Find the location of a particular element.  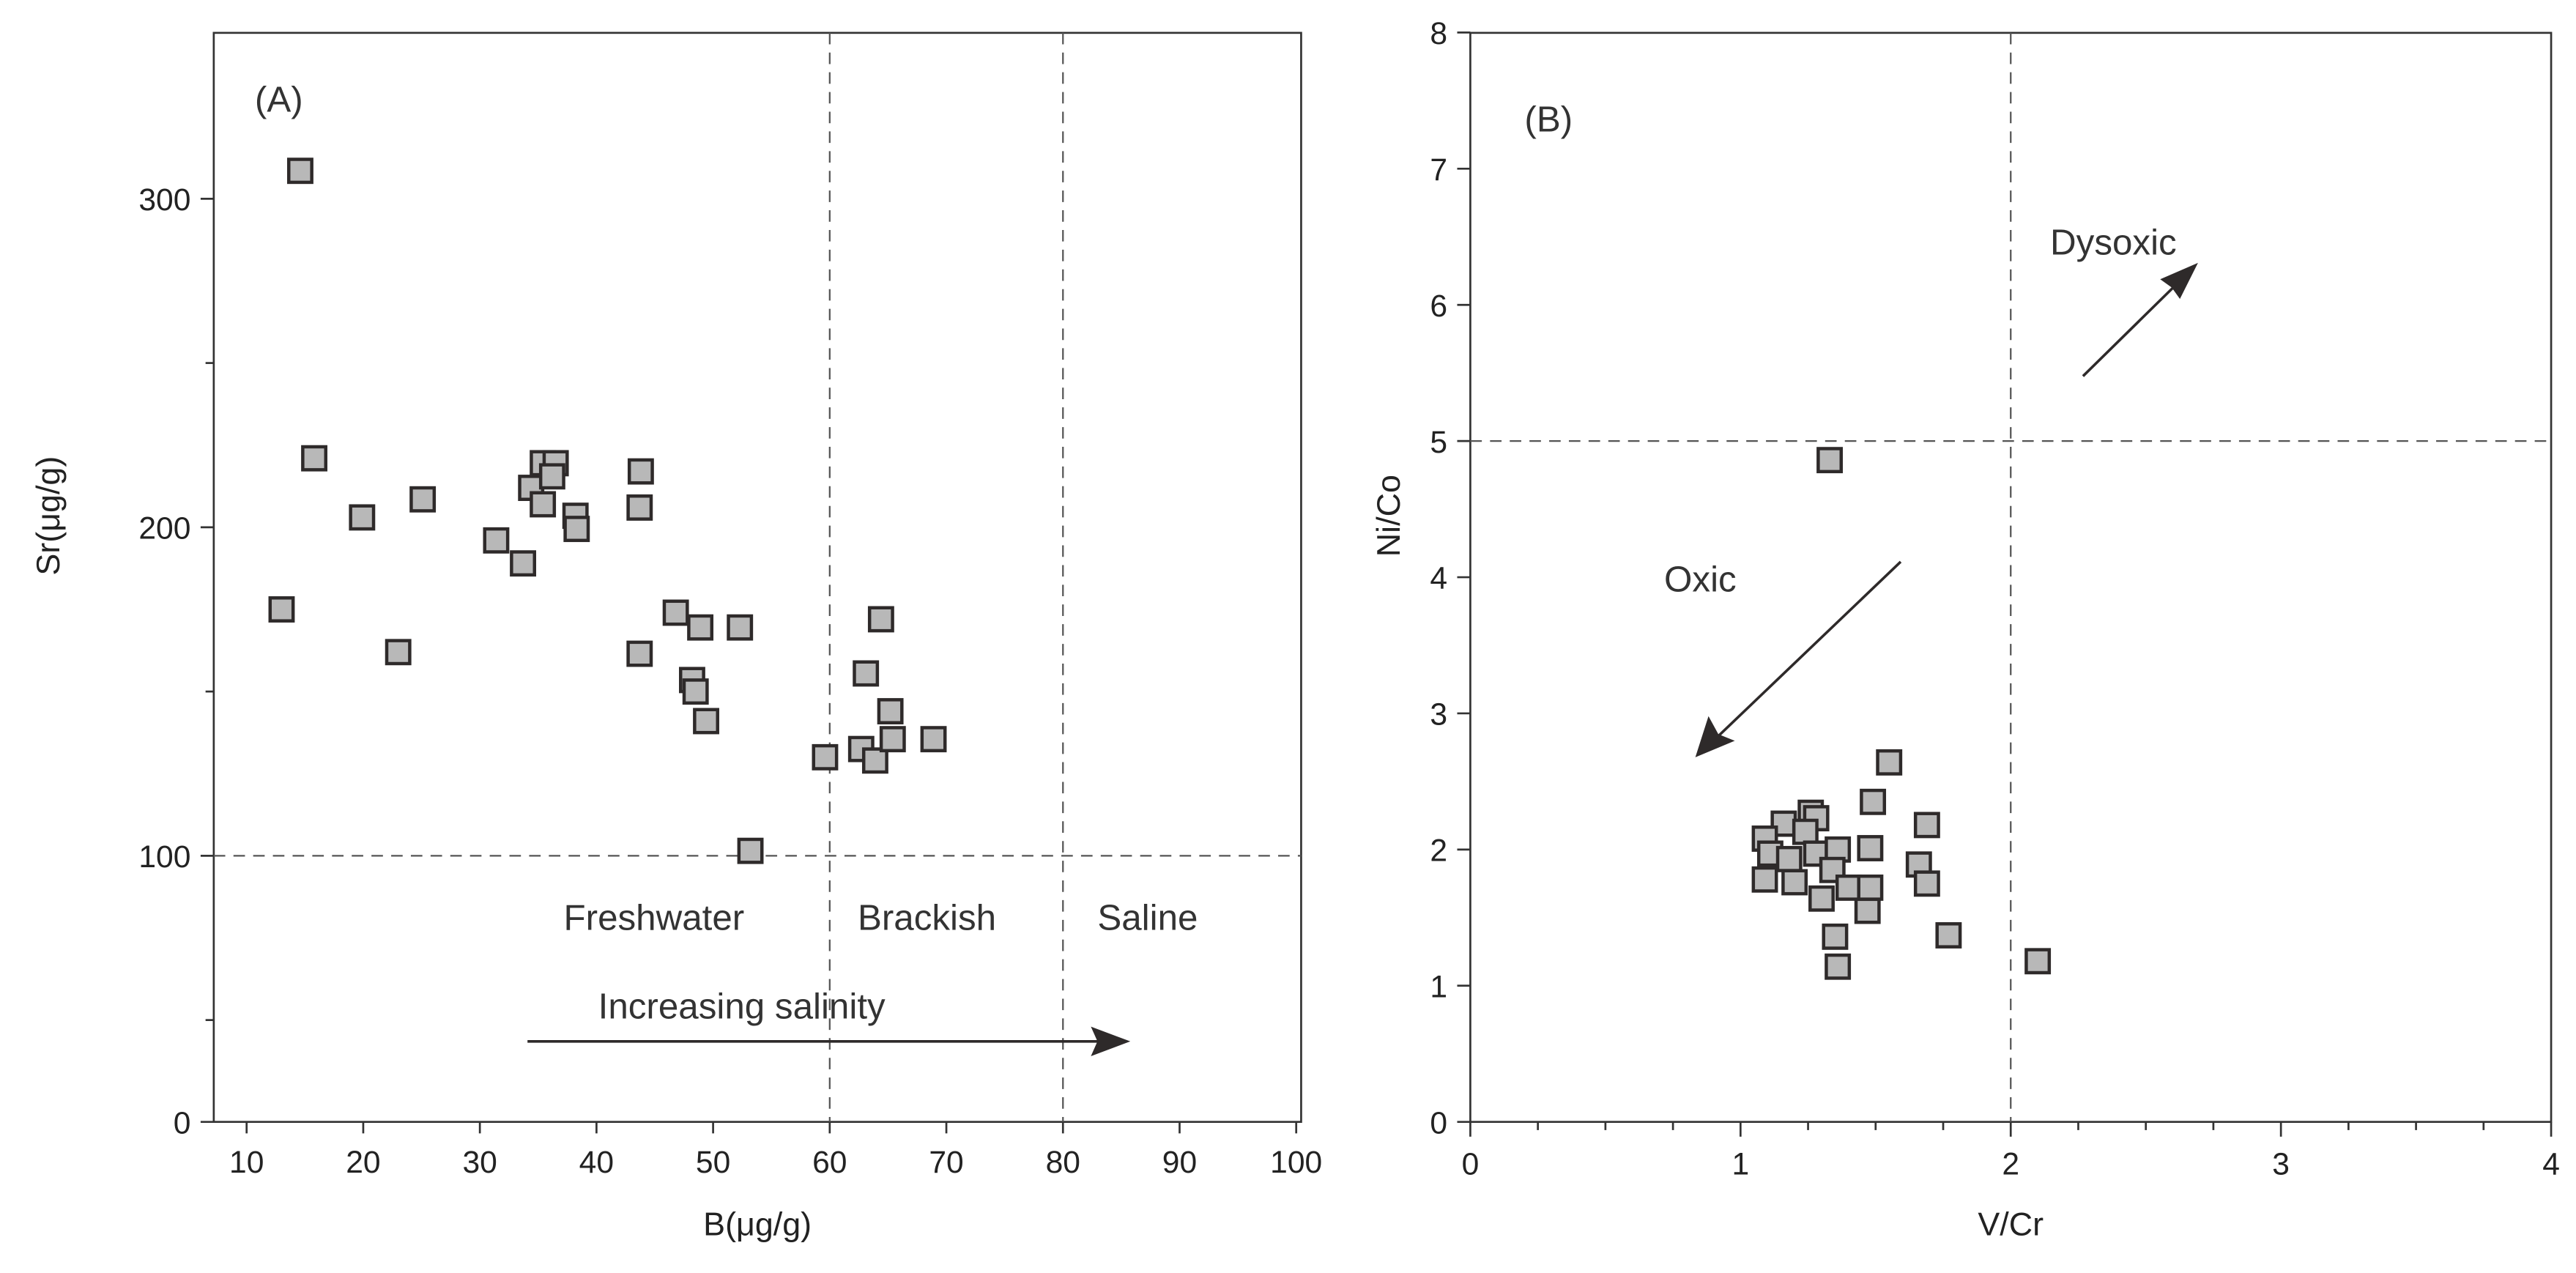

panel-b-y-tick-label: 6 is located at coordinates (1438, 306).